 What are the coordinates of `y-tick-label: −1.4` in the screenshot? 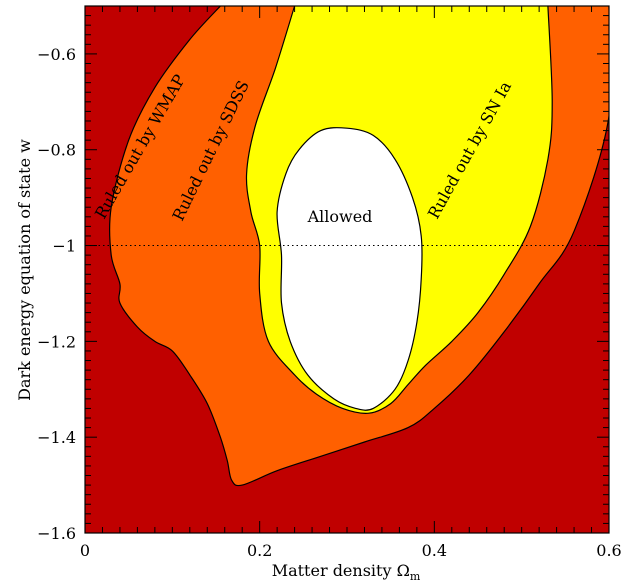 It's located at (56, 437).